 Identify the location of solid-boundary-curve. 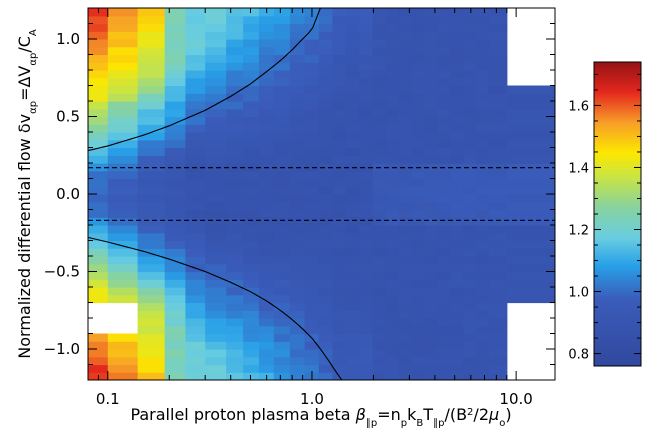
(215, 308).